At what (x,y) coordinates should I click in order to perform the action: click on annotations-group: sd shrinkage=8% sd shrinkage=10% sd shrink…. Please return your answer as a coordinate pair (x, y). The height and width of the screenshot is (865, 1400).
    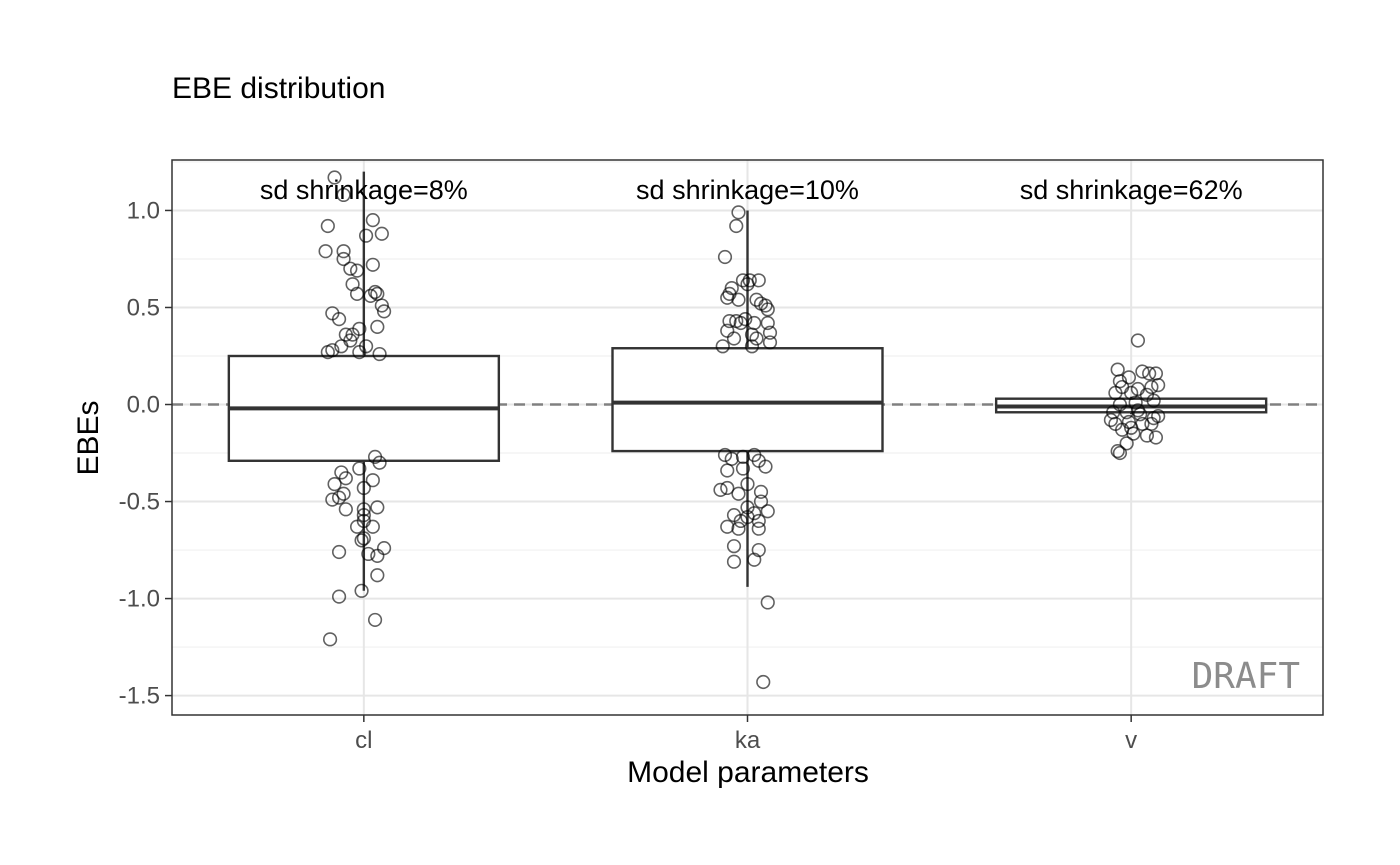
    Looking at the image, I should click on (751, 190).